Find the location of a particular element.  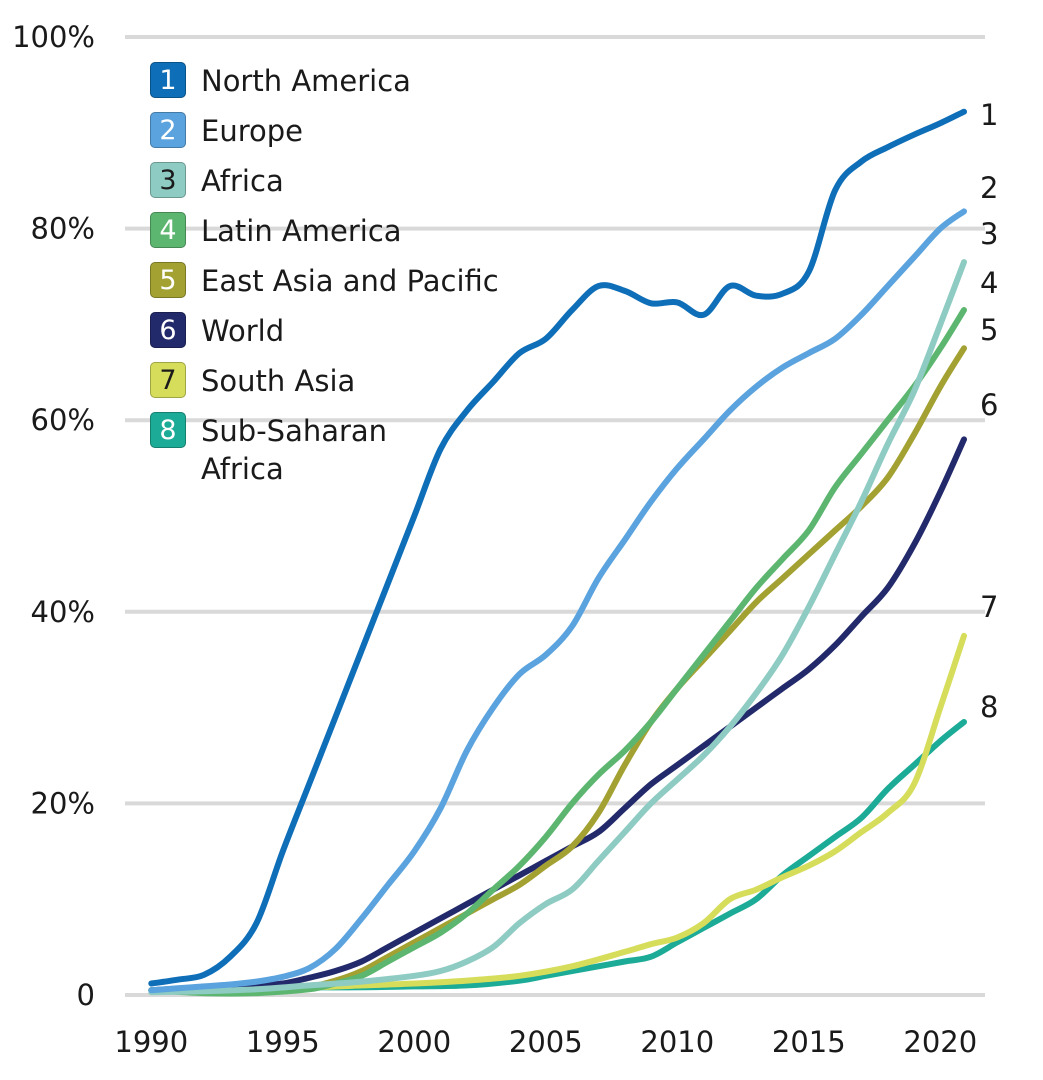

end-label-4: 4 is located at coordinates (989, 283).